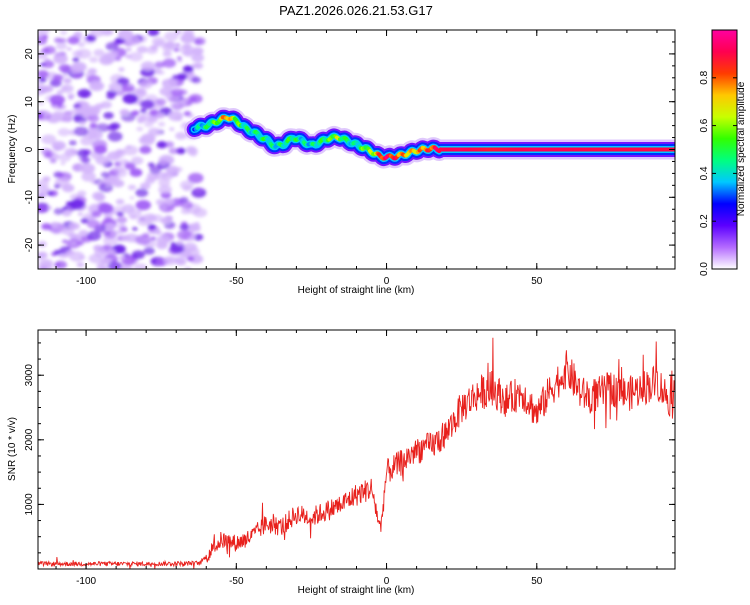 This screenshot has height=605, width=750. Describe the element at coordinates (29, 375) in the screenshot. I see `y-tick-label: 3000` at that location.